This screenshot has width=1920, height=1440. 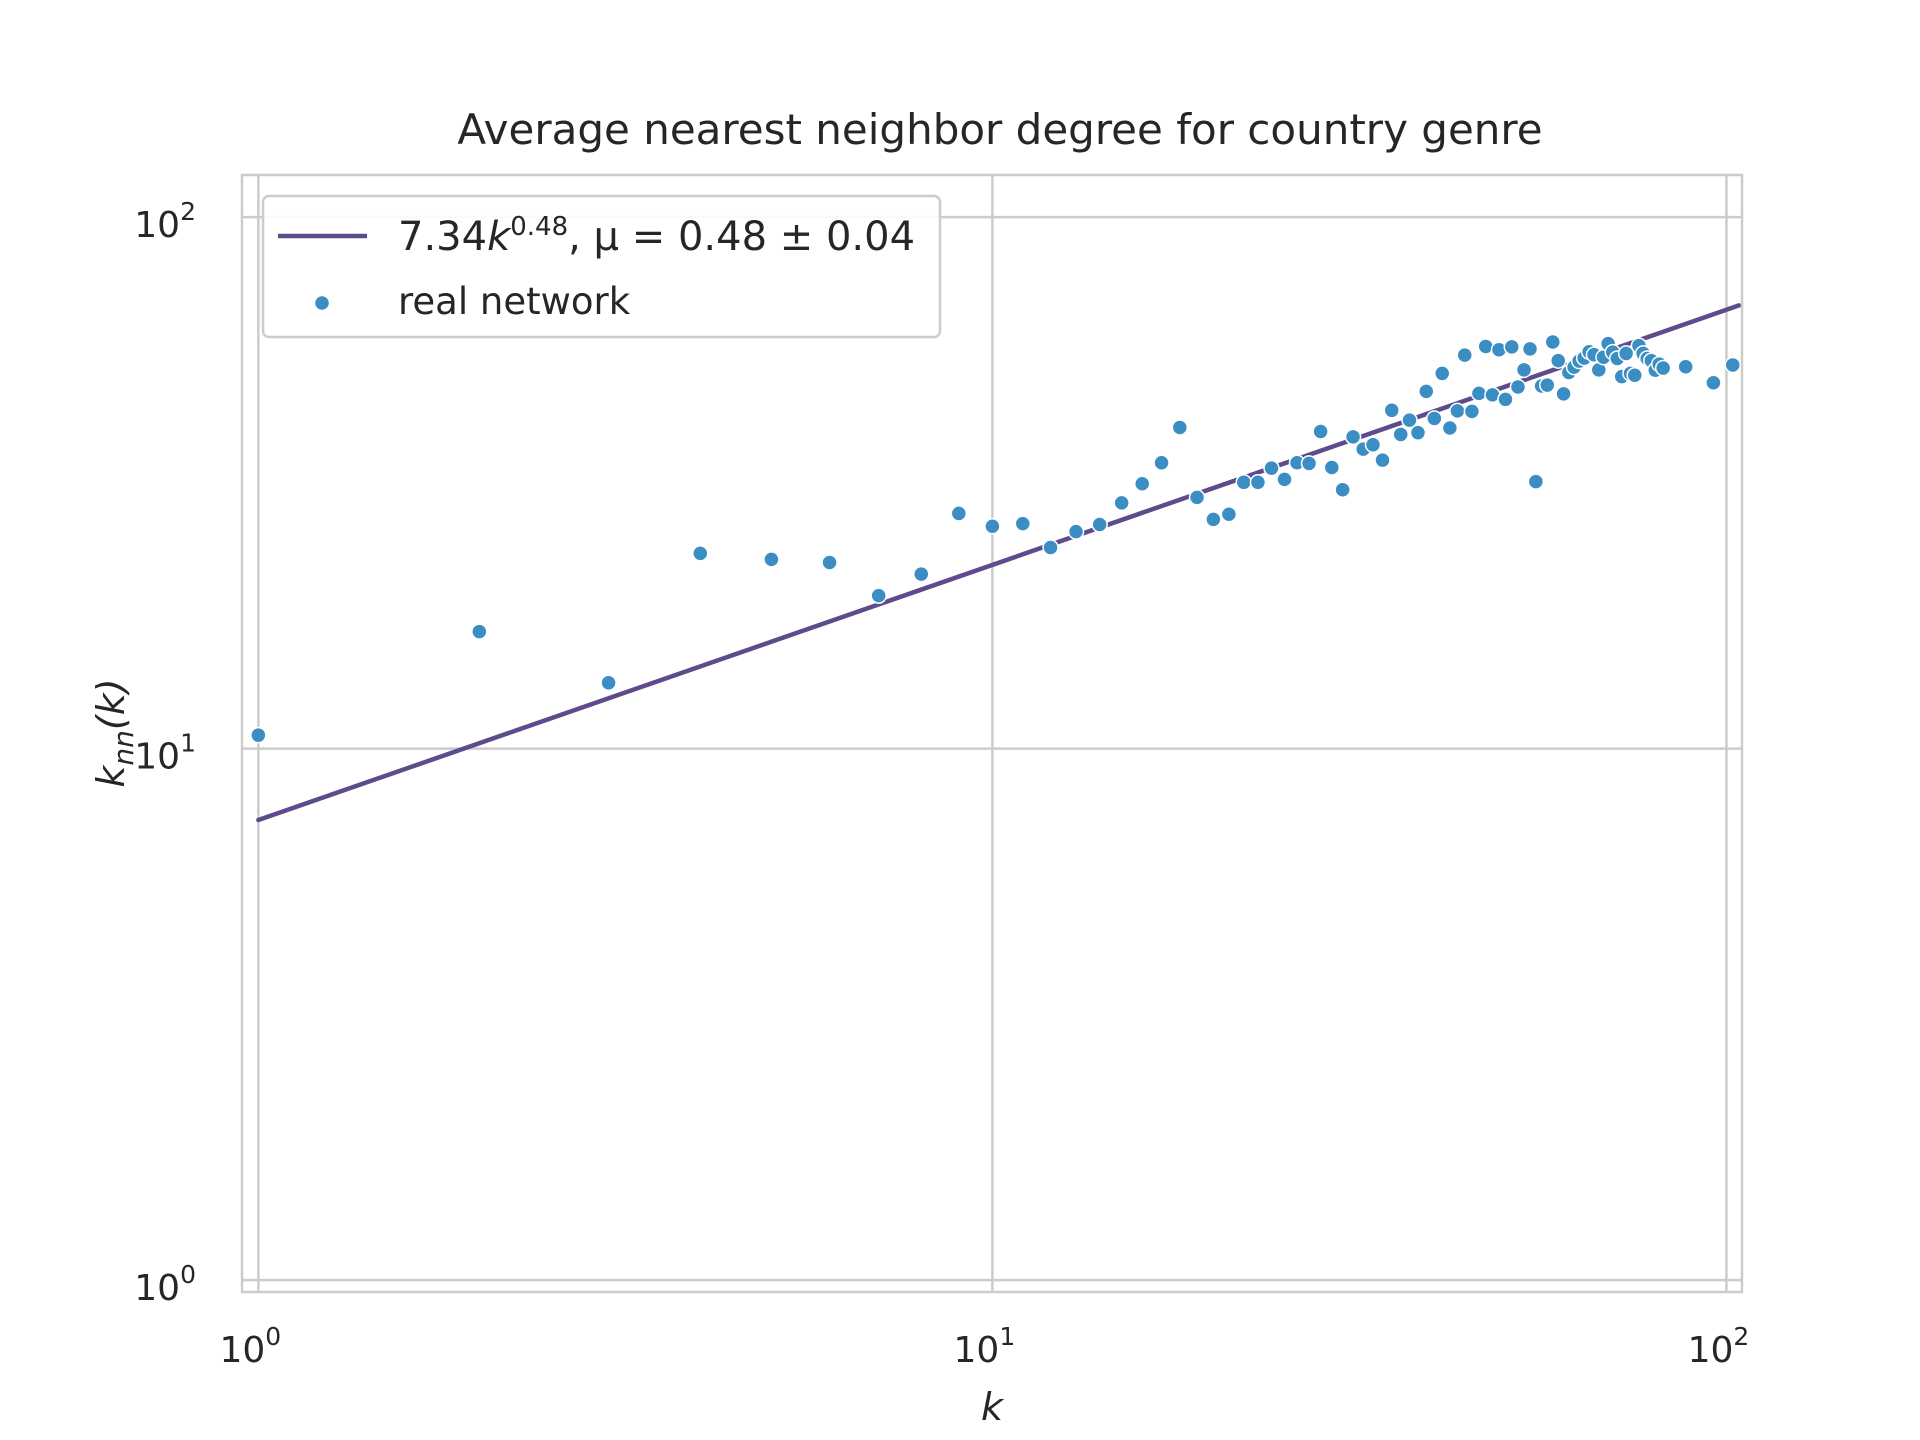 What do you see at coordinates (499, 237) in the screenshot?
I see `legend-fit-var: k` at bounding box center [499, 237].